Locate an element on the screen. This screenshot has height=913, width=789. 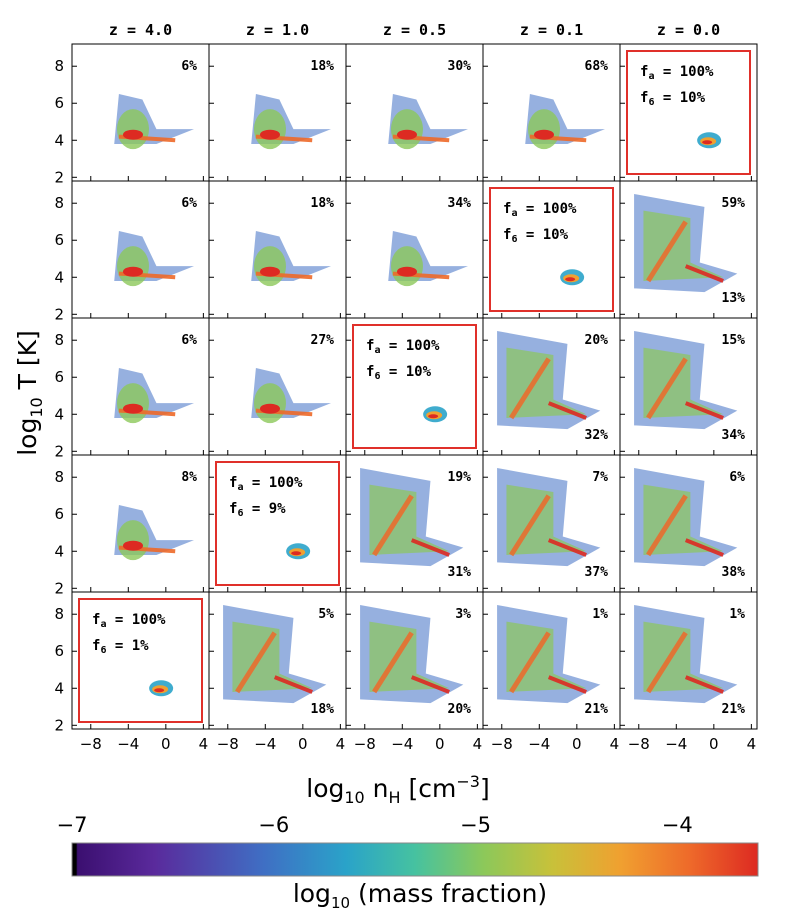
column-label: z = 0.0 is located at coordinates (688, 30).